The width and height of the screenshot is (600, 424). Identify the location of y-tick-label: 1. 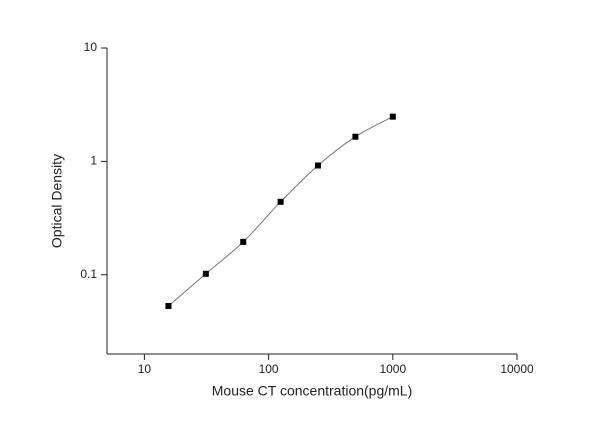
(93, 161).